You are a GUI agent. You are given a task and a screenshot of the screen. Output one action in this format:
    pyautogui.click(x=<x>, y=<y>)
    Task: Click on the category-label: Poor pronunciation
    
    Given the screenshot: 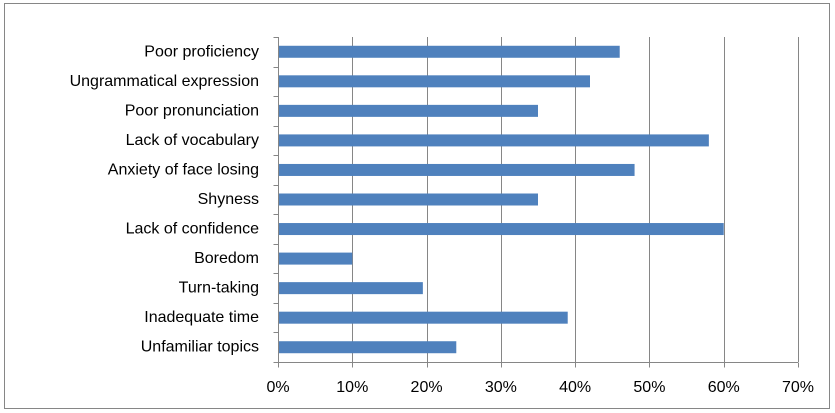 What is the action you would take?
    pyautogui.click(x=192, y=110)
    